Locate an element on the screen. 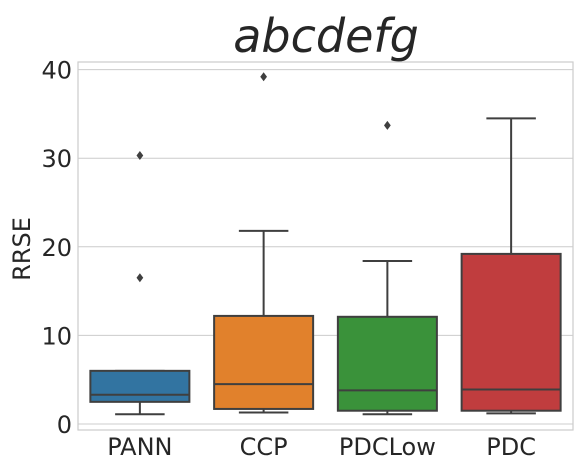 The height and width of the screenshot is (472, 583). y-tick-label: 20 is located at coordinates (56, 248).